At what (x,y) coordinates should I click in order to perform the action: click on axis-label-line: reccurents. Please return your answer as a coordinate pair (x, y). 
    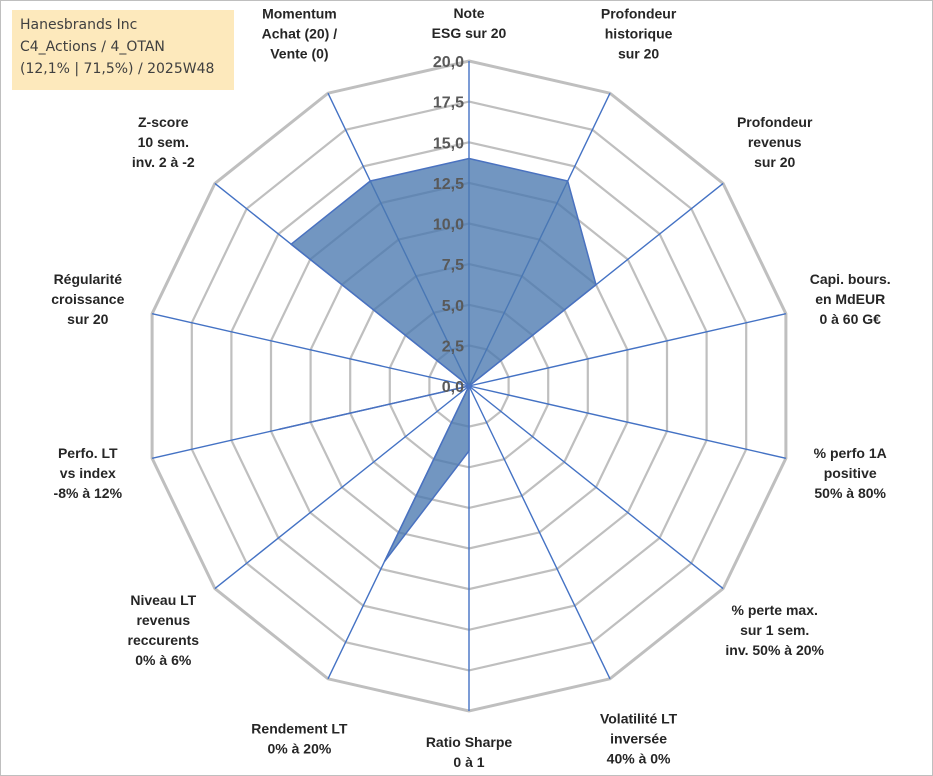
    Looking at the image, I should click on (164, 640).